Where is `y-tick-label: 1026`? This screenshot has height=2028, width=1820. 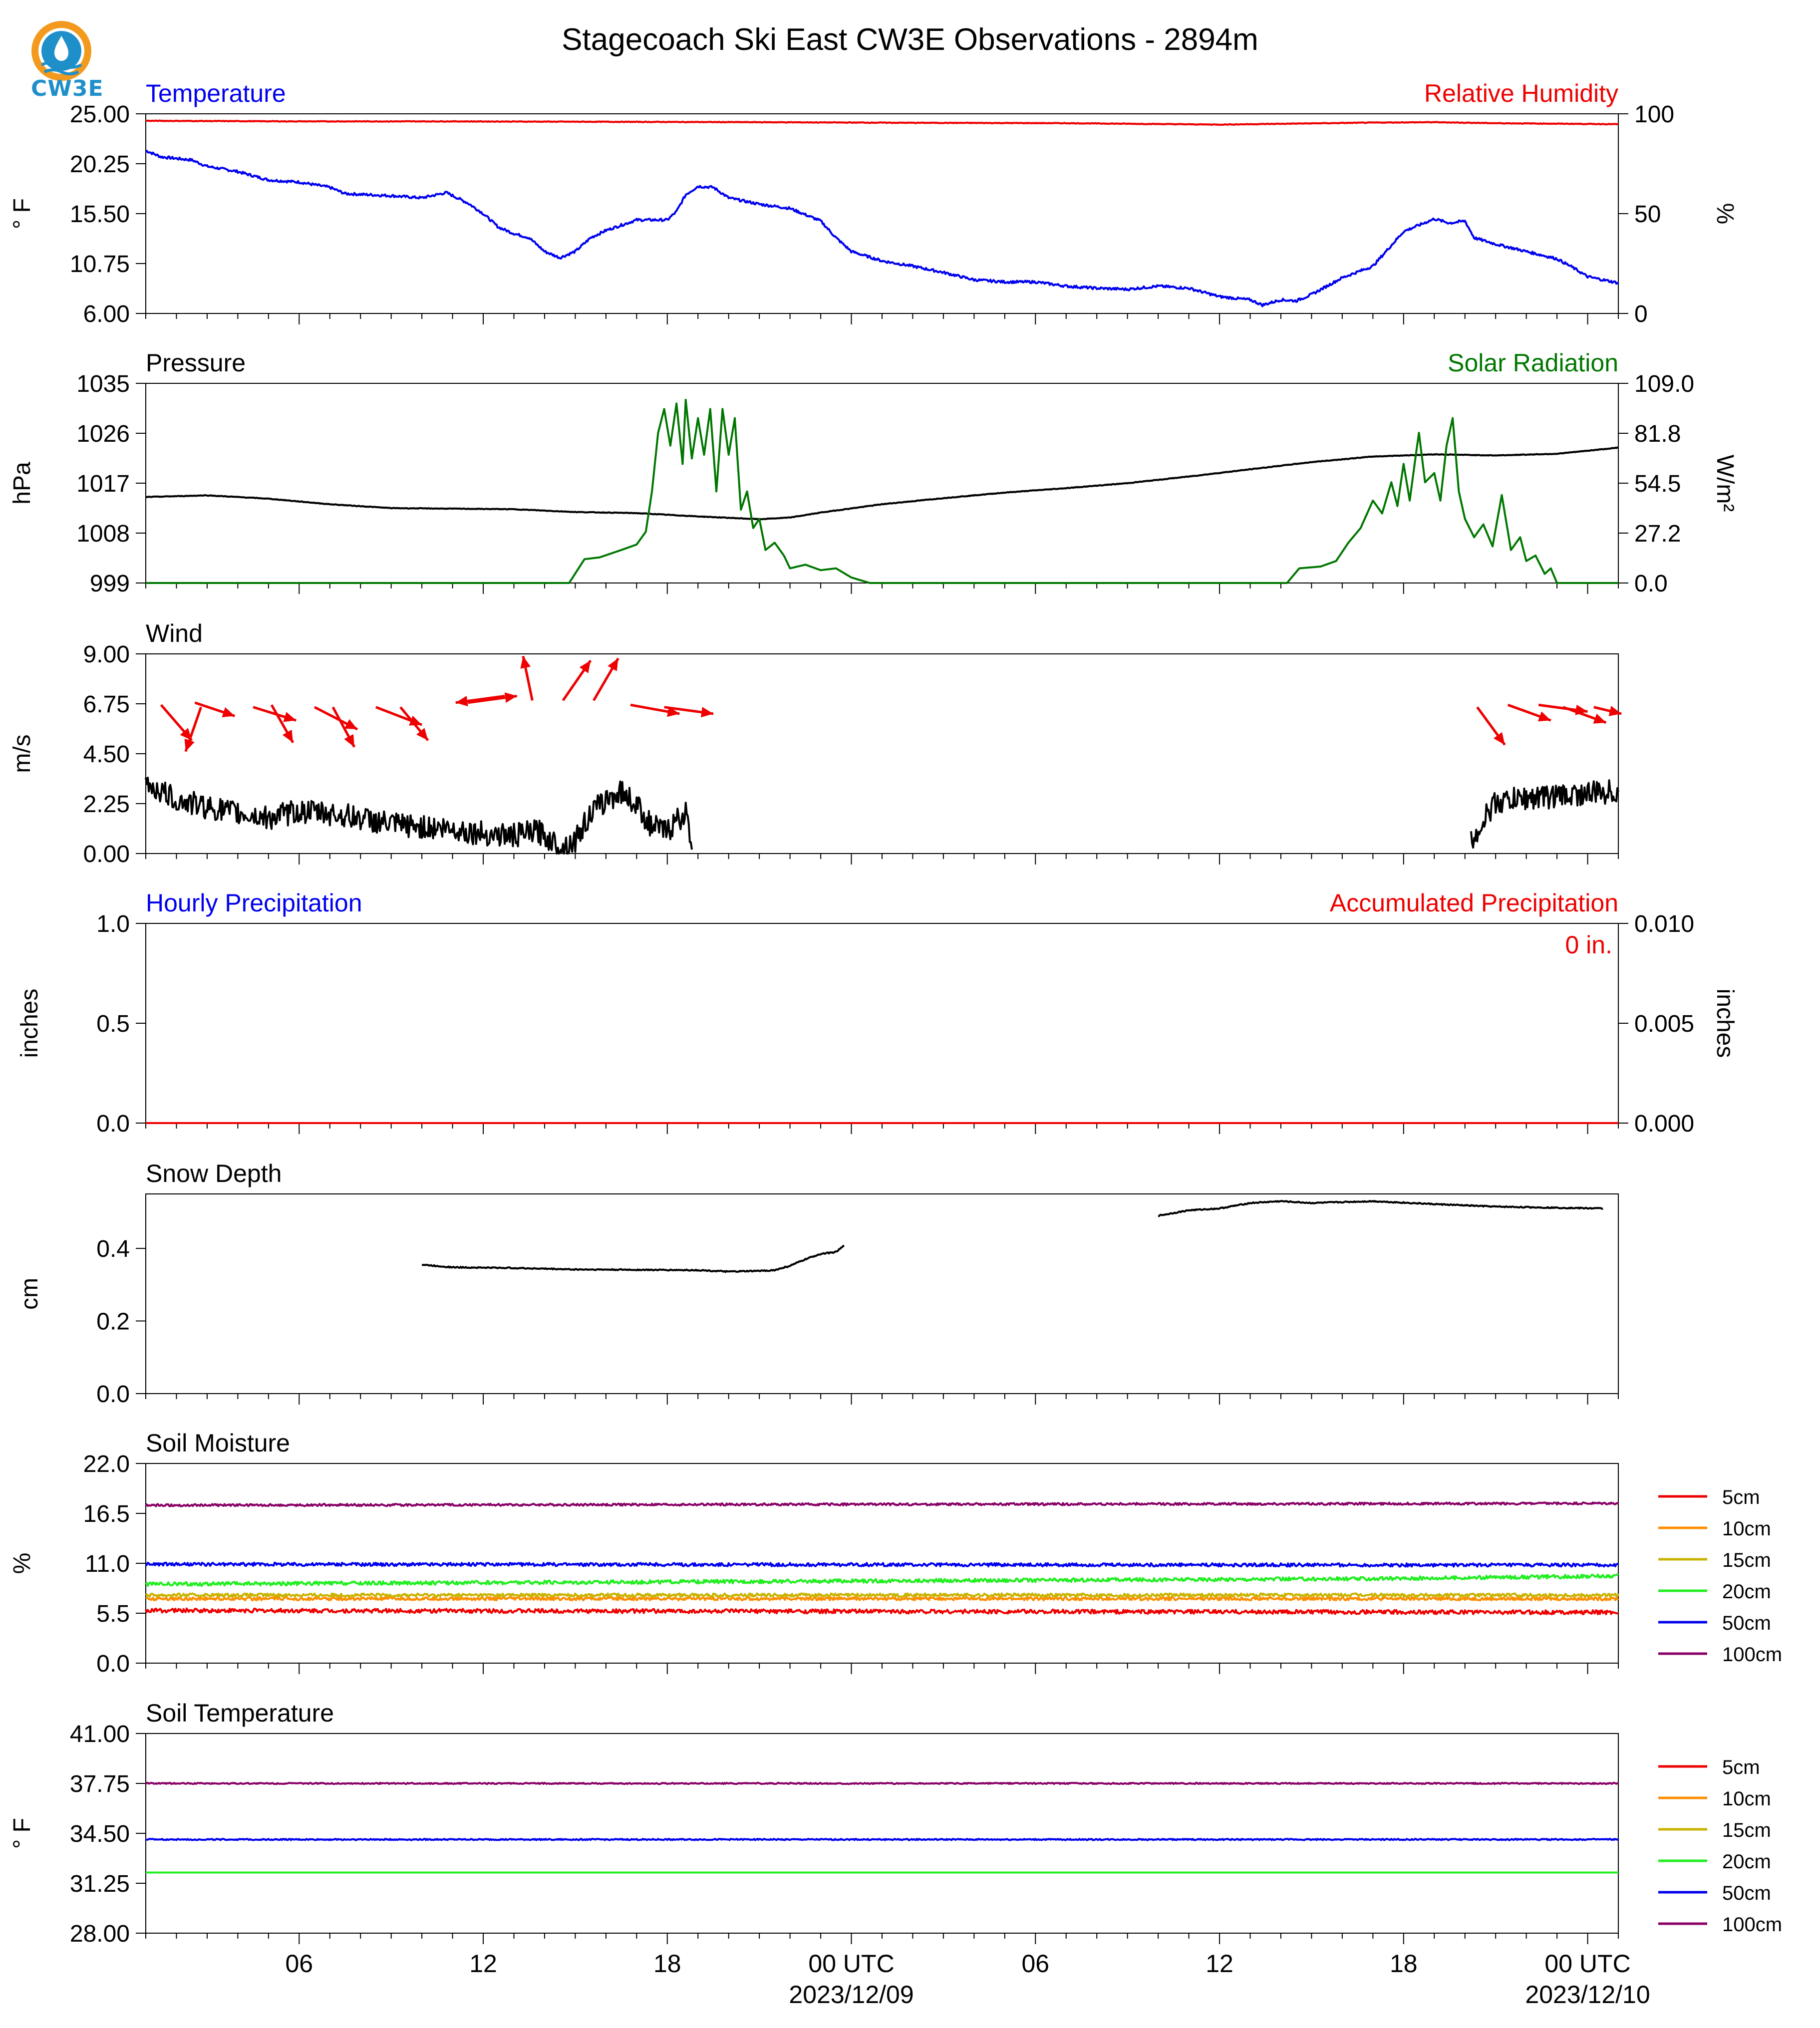
y-tick-label: 1026 is located at coordinates (103, 434).